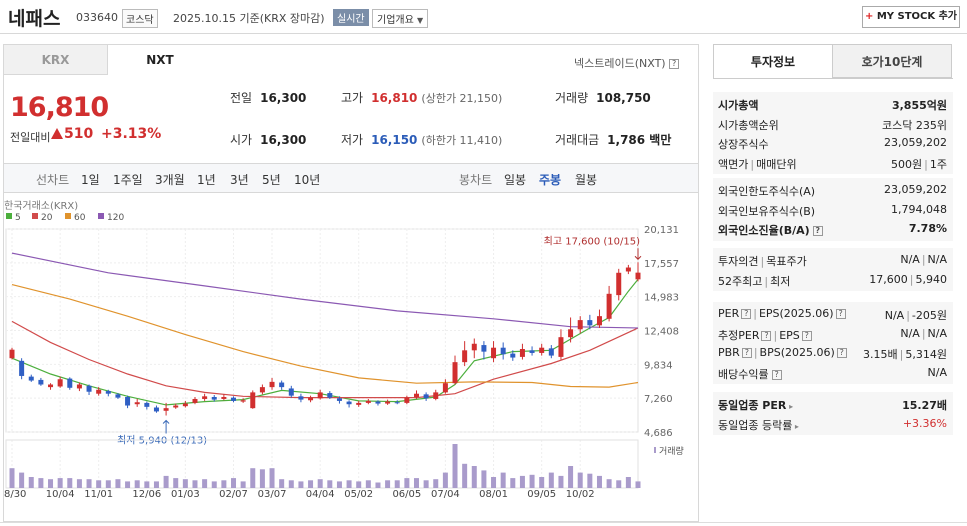 The height and width of the screenshot is (526, 967). I want to click on change-value: 510, so click(72, 134).